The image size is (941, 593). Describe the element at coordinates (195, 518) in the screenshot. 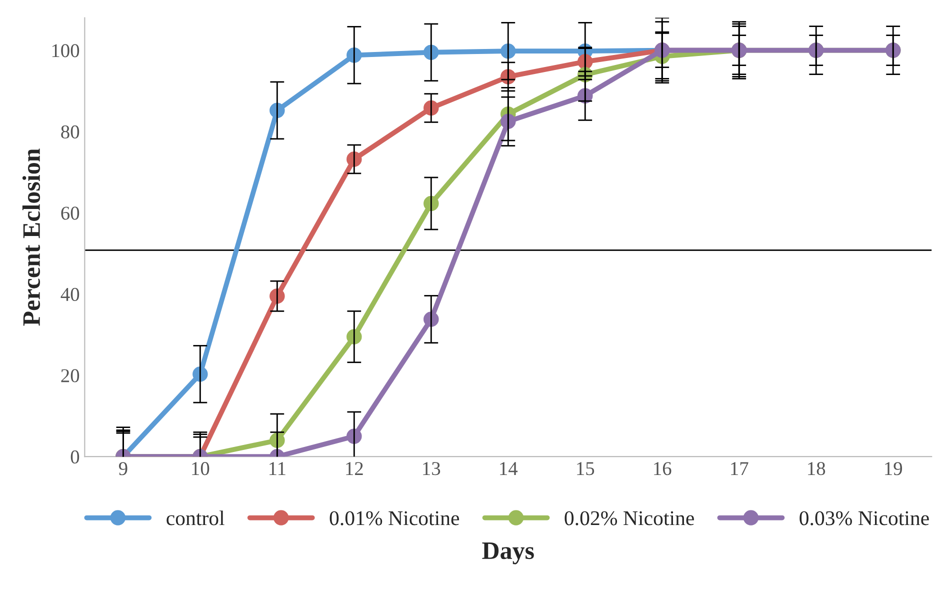

I see `legend-label: control` at that location.